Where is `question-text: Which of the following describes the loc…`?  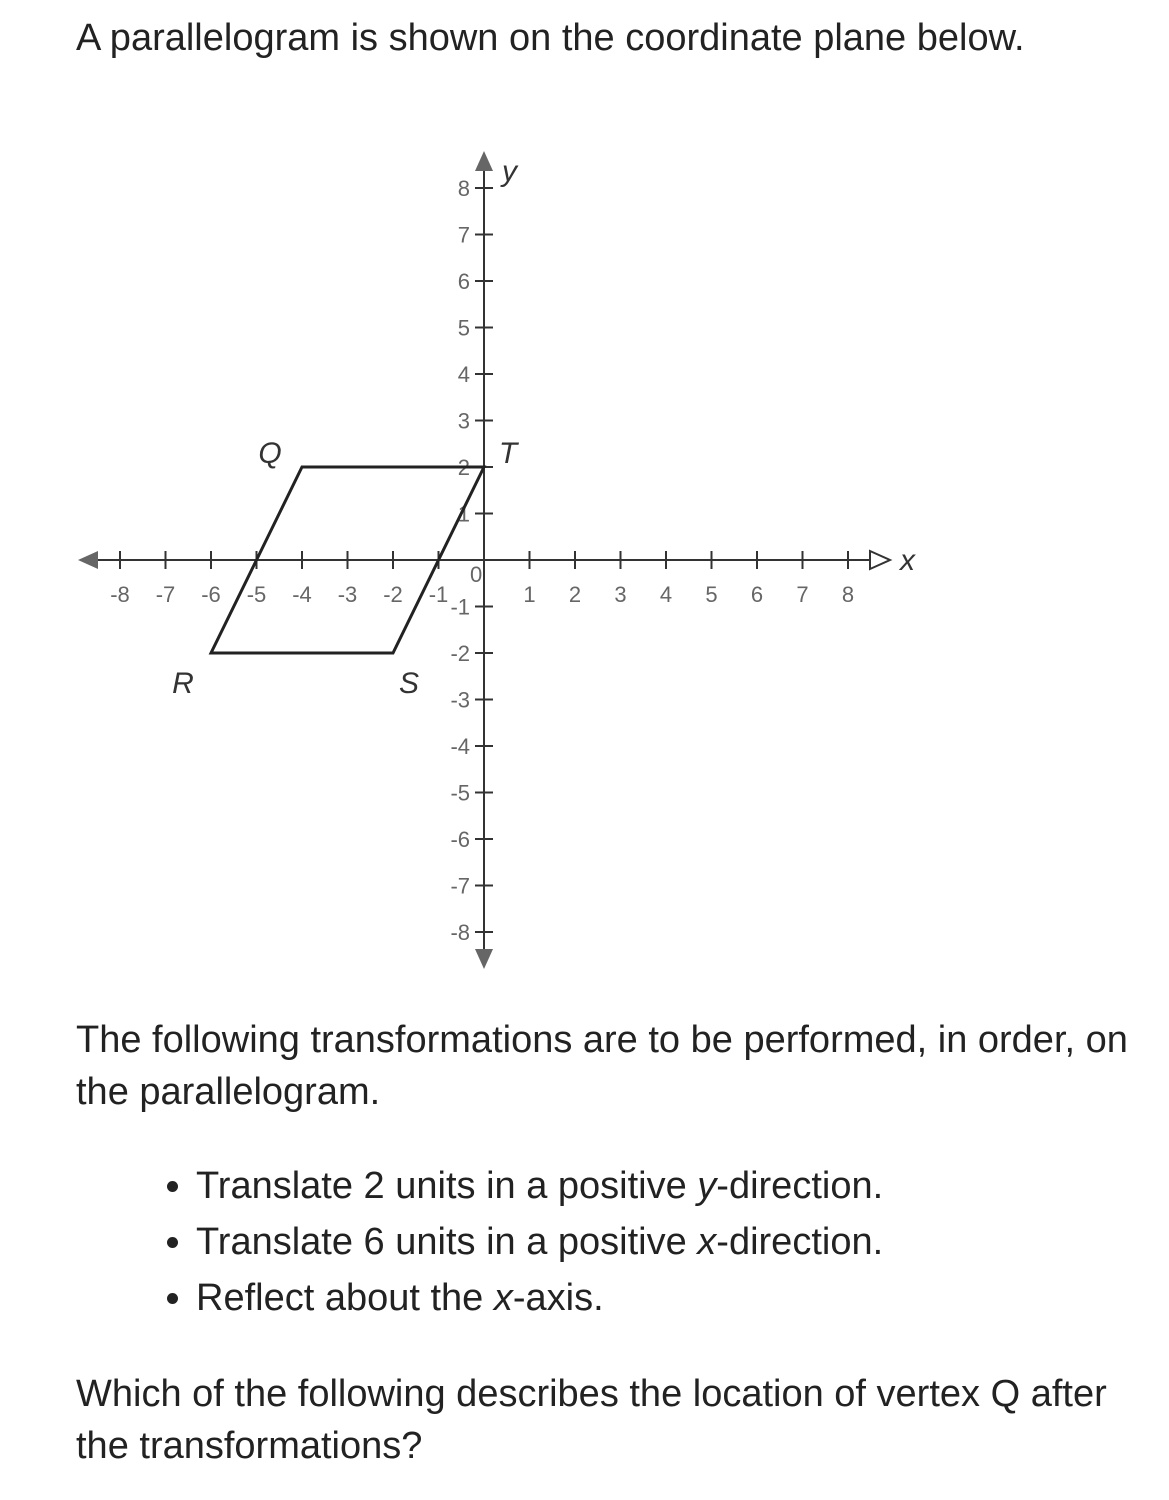
question-text: Which of the following describes the loc… is located at coordinates (591, 1420).